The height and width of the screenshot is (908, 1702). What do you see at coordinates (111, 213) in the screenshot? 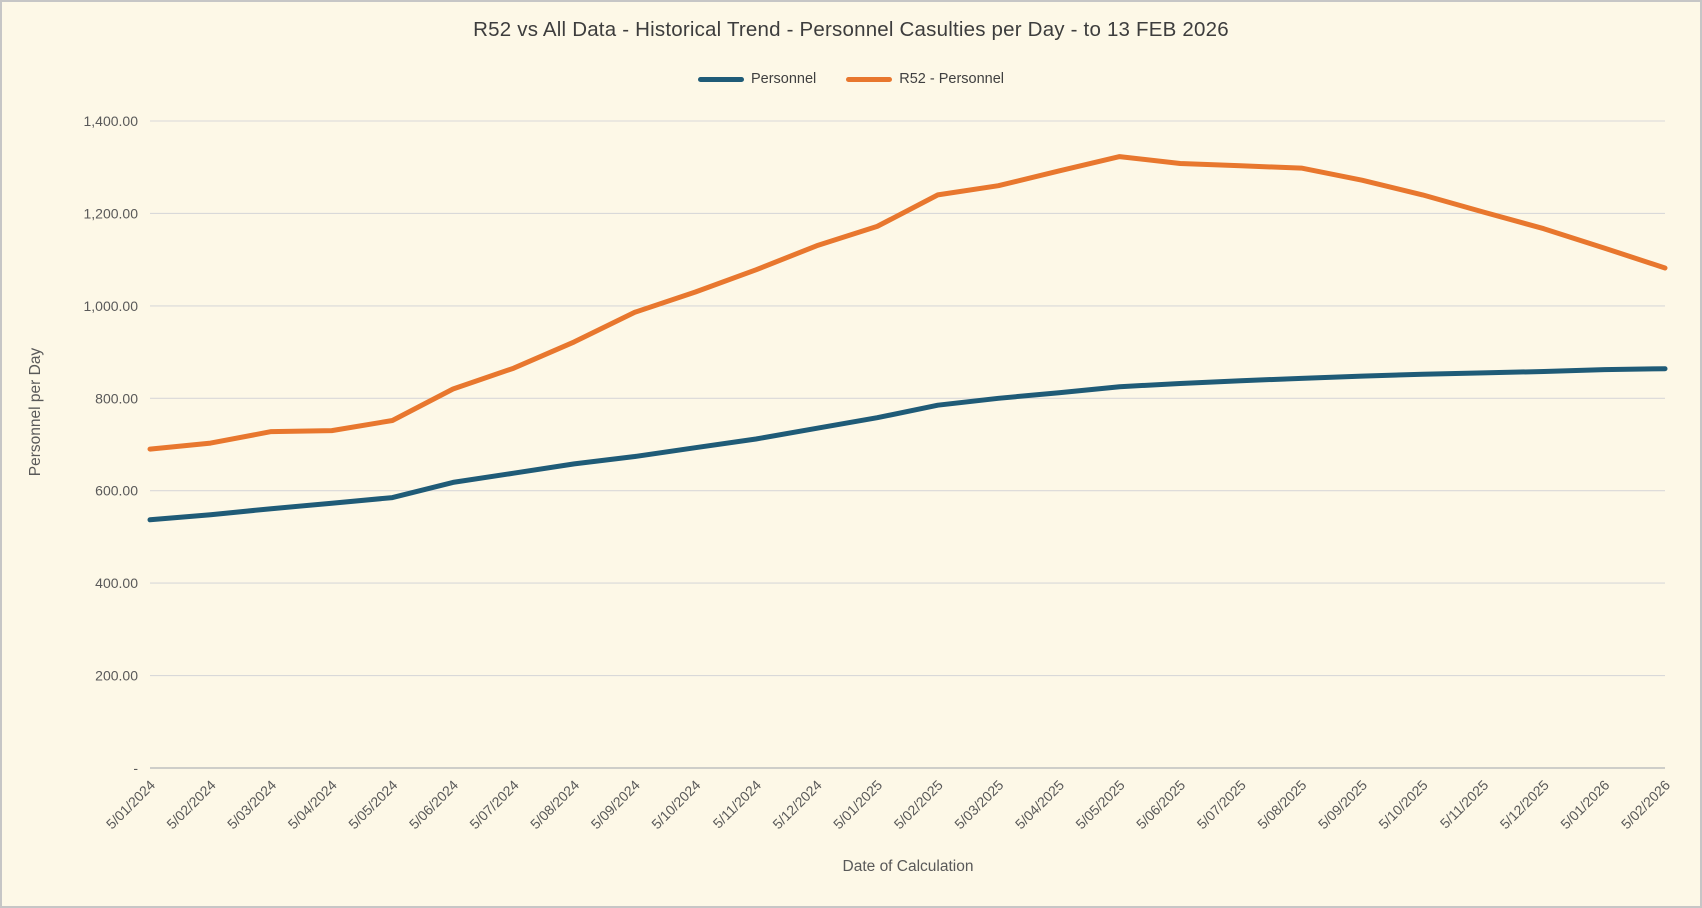
I see `y-axis-tick-label: 1,200.00` at bounding box center [111, 213].